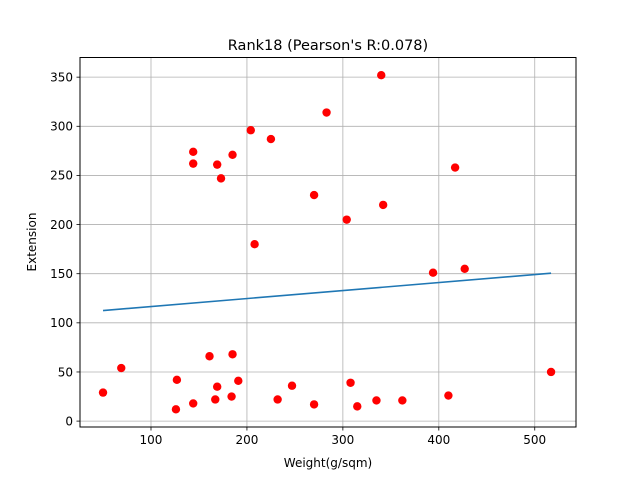 The image size is (640, 479). I want to click on trend-layer, so click(327, 292).